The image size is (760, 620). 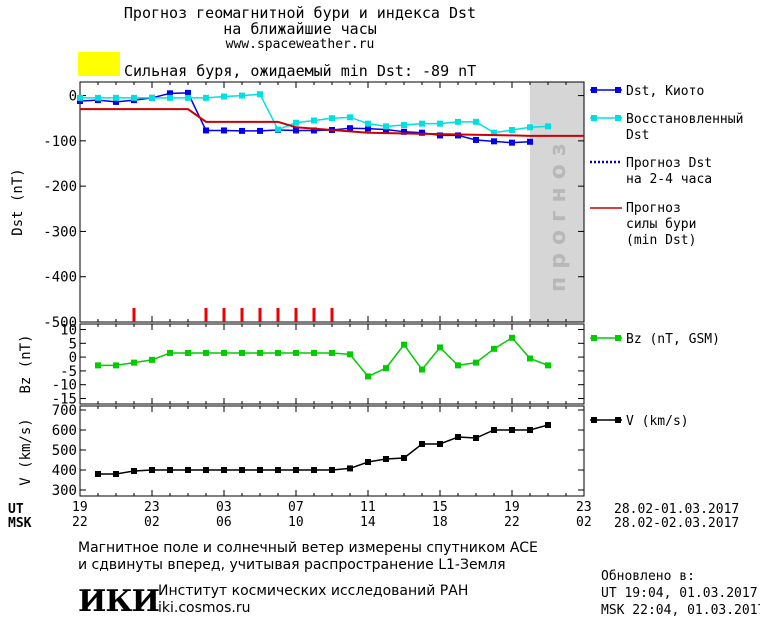 I want to click on updated-msk: MSK 22:04, 01.03.2017, so click(x=680, y=610).